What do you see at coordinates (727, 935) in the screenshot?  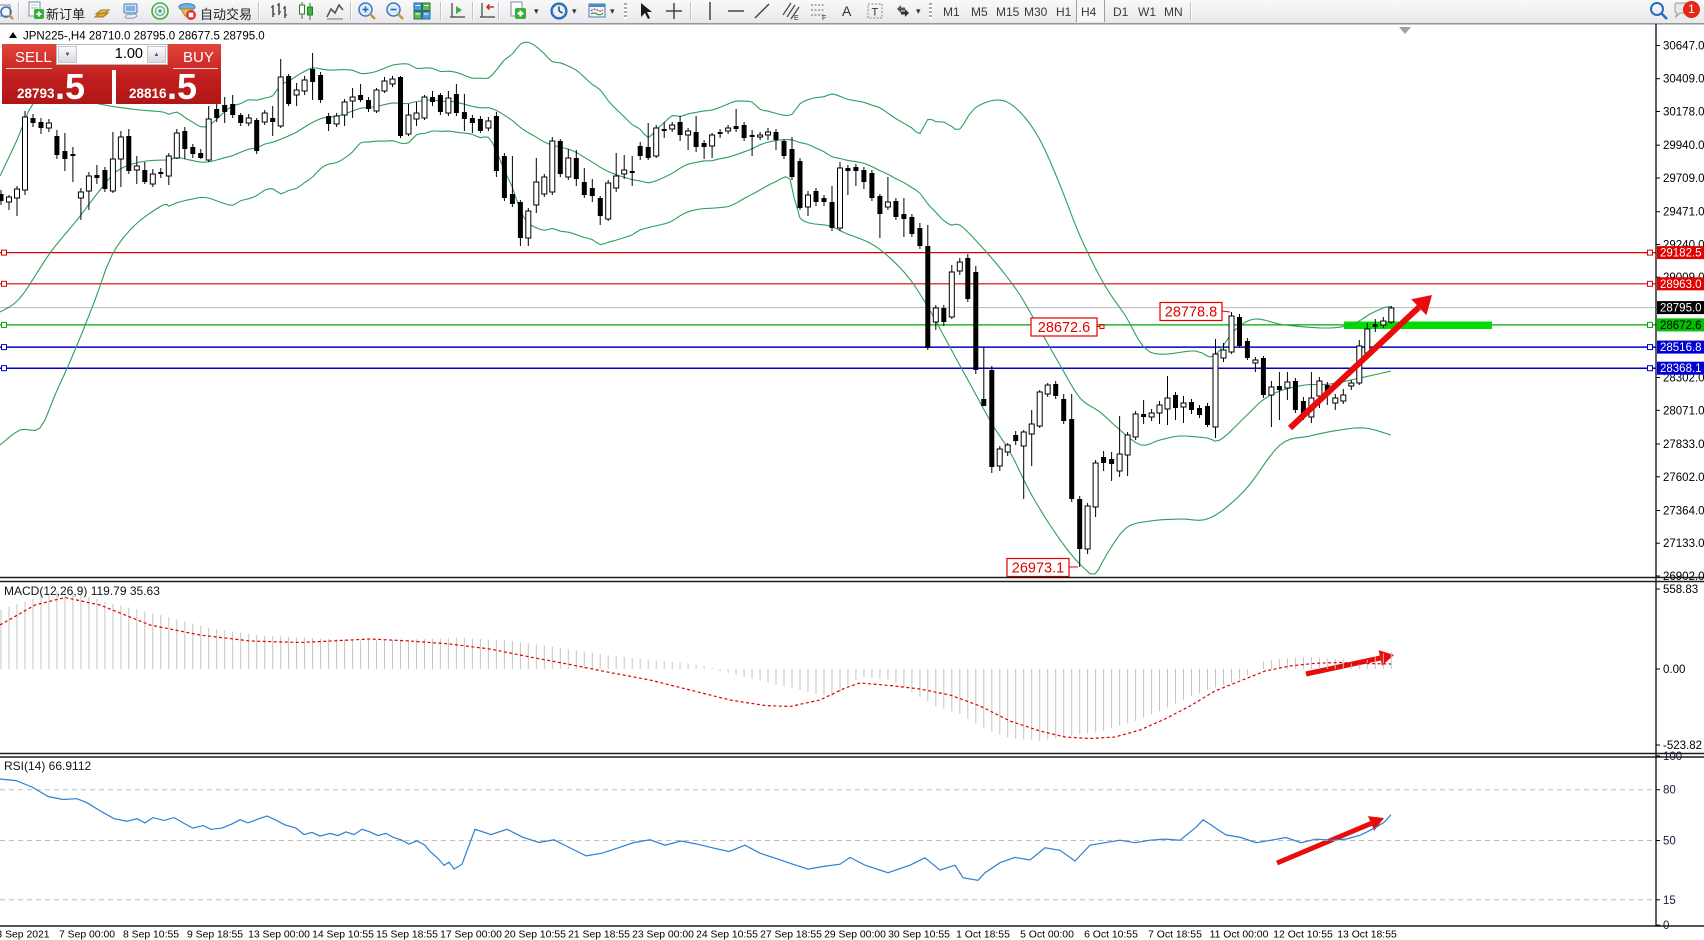 I see `svg-text: 24 Sep 10:55` at bounding box center [727, 935].